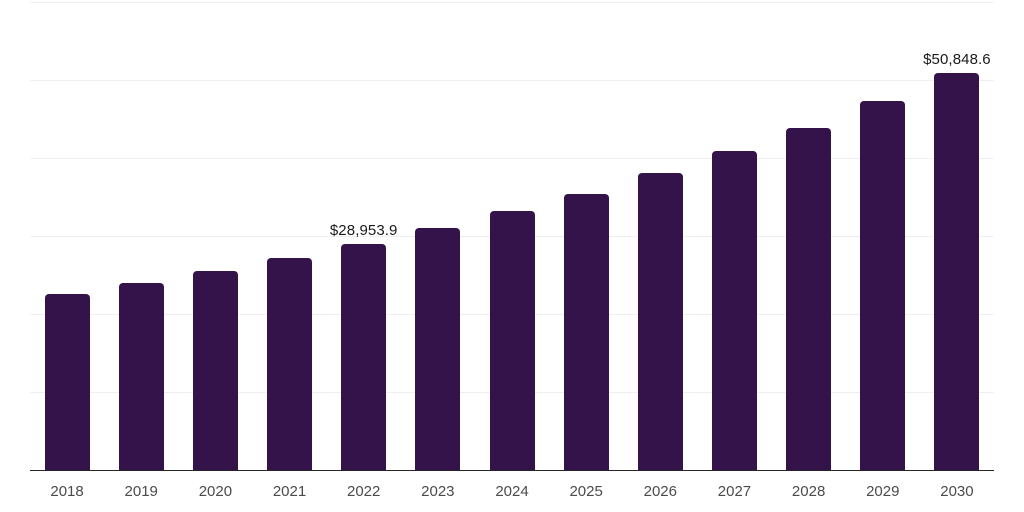 Image resolution: width=1024 pixels, height=512 pixels. What do you see at coordinates (957, 491) in the screenshot?
I see `x-tick-label-2030: 2030` at bounding box center [957, 491].